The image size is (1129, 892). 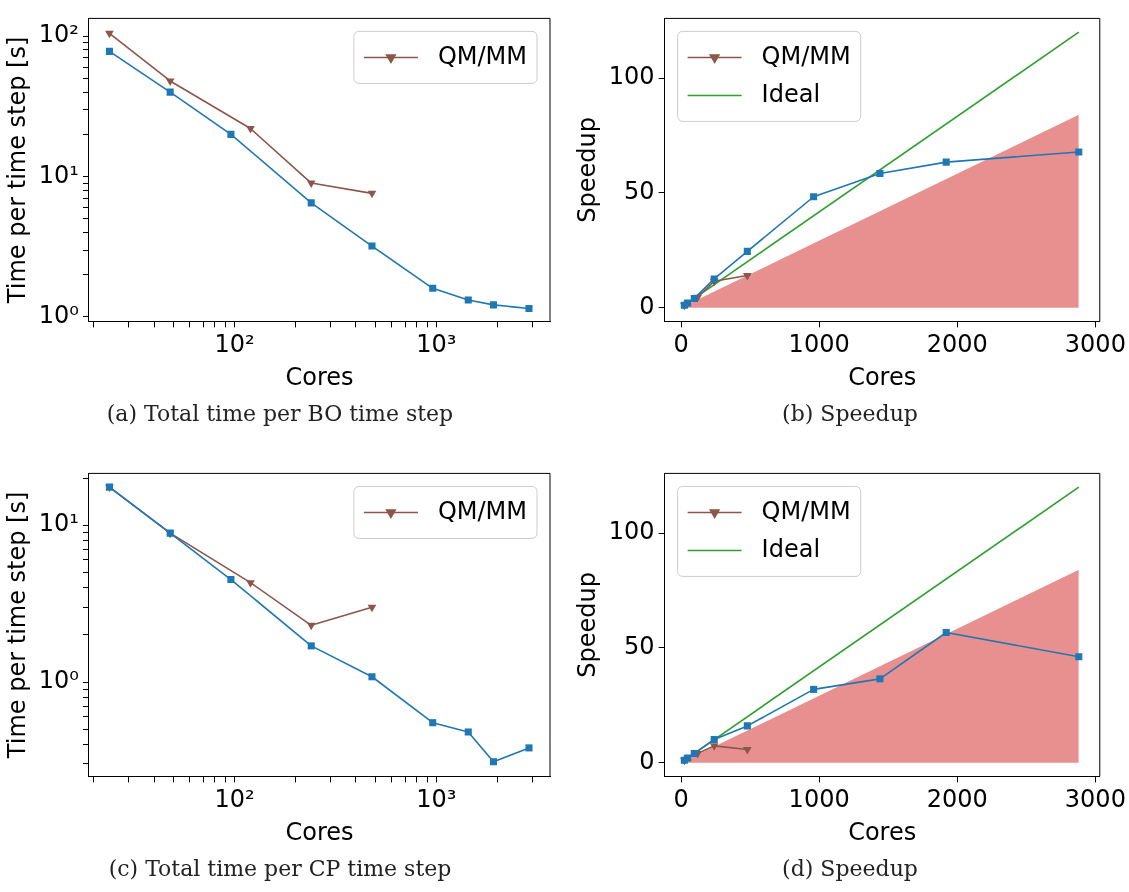 I want to click on text: (c) Total time per CP time step, so click(x=280, y=868).